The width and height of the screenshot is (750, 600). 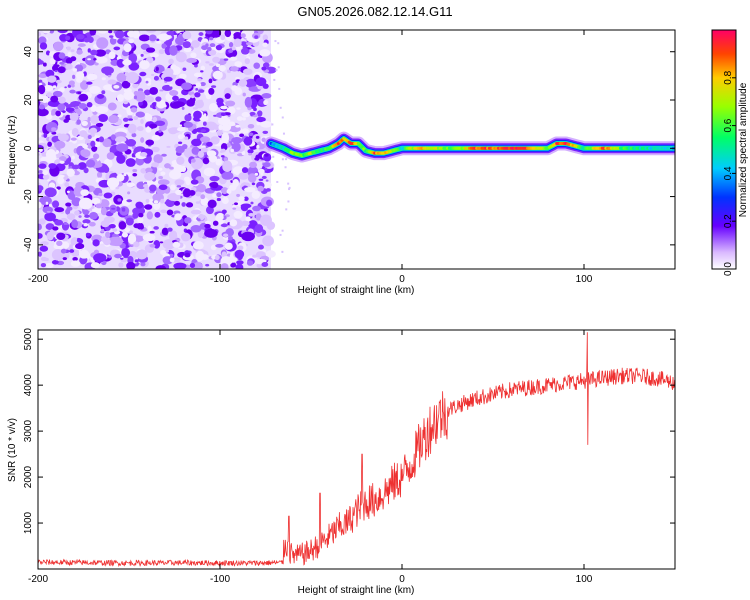 What do you see at coordinates (28, 52) in the screenshot?
I see `y-tick-label: 40` at bounding box center [28, 52].